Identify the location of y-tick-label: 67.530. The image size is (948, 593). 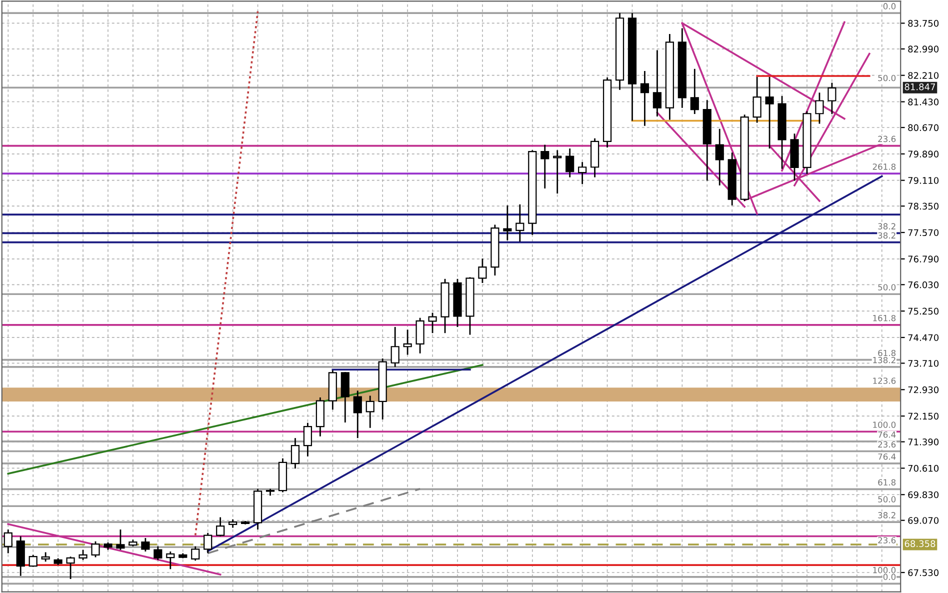
(923, 572).